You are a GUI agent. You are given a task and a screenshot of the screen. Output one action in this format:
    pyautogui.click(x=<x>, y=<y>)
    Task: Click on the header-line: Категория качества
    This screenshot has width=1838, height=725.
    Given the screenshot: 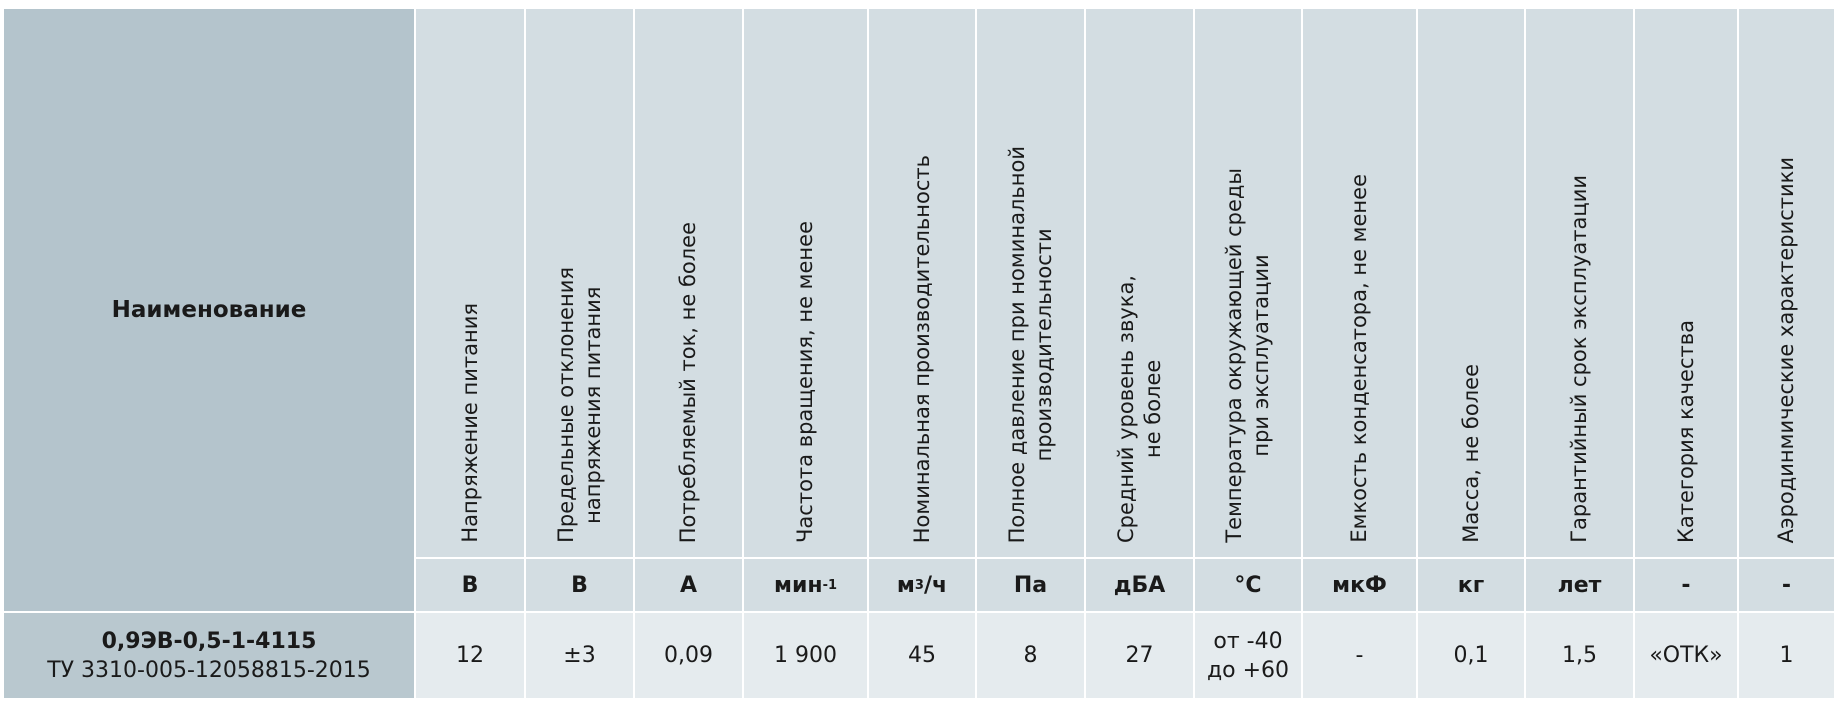 What is the action you would take?
    pyautogui.click(x=1685, y=431)
    